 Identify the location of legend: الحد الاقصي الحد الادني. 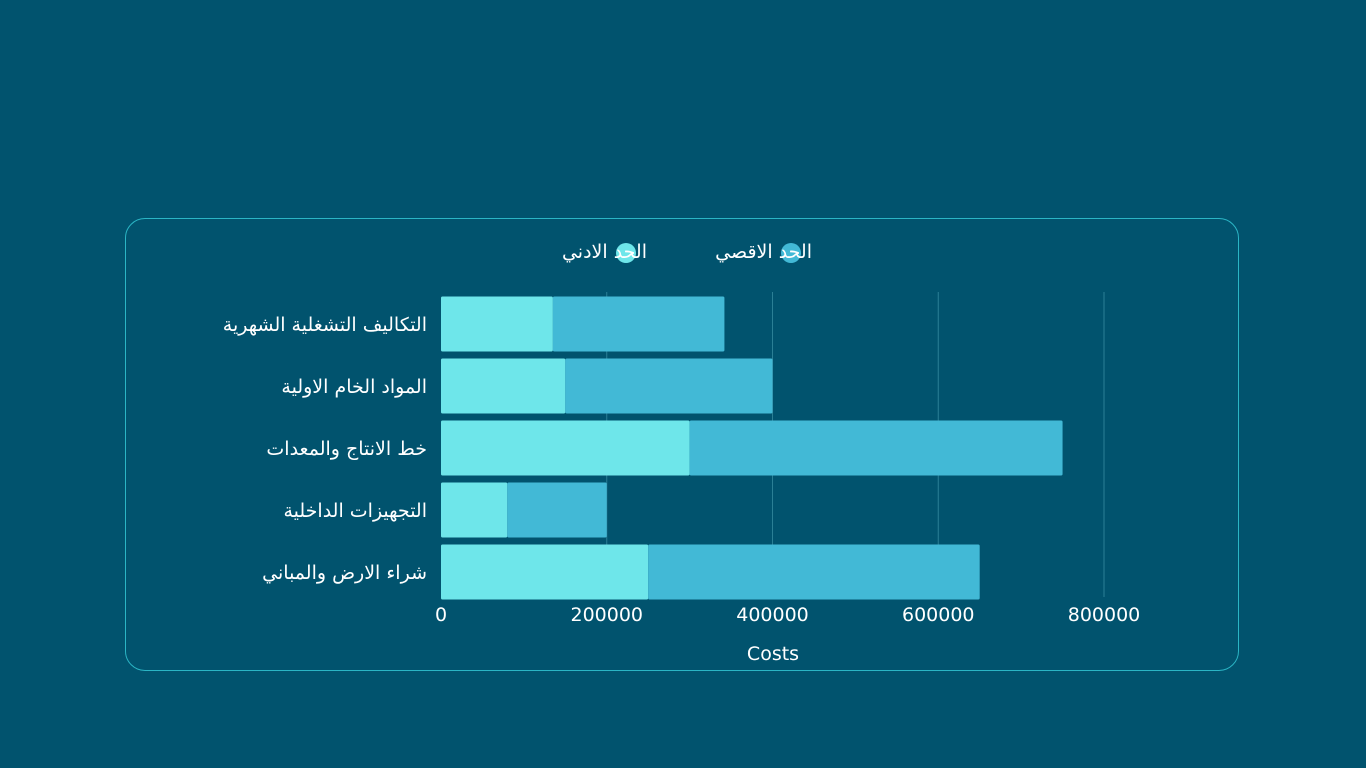
(687, 252).